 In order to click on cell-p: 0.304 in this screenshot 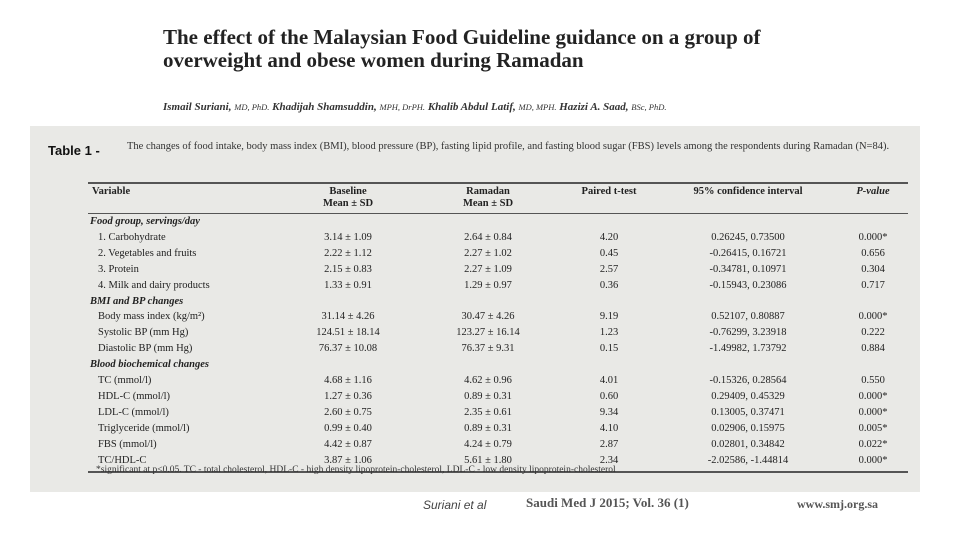, I will do `click(873, 269)`.